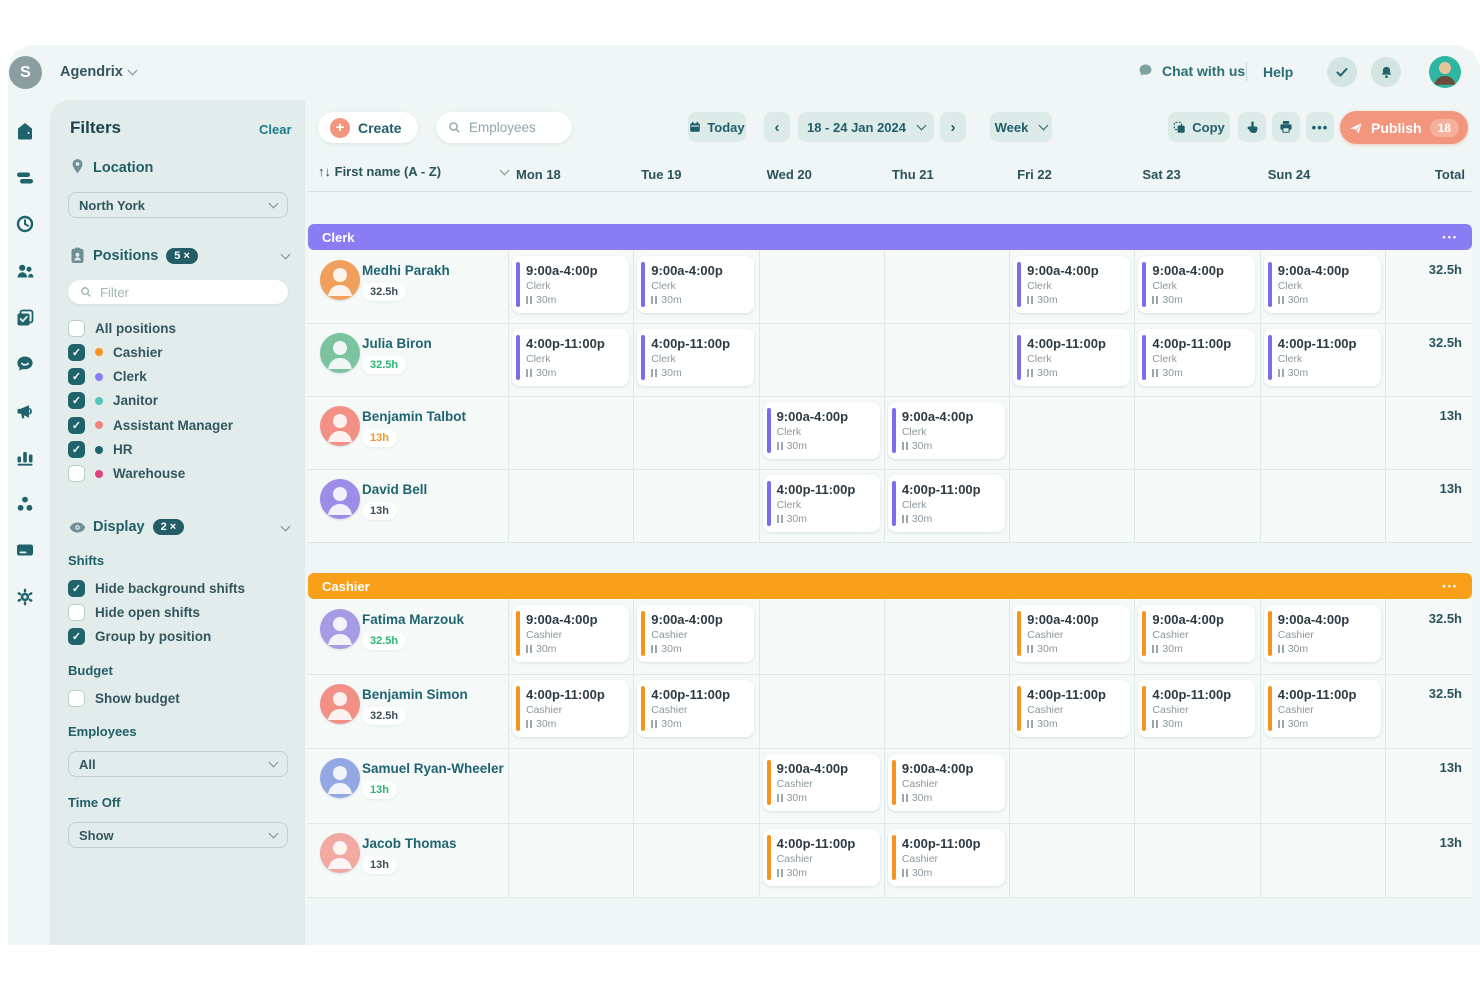  Describe the element at coordinates (1386, 72) in the screenshot. I see `notifications-button` at that location.